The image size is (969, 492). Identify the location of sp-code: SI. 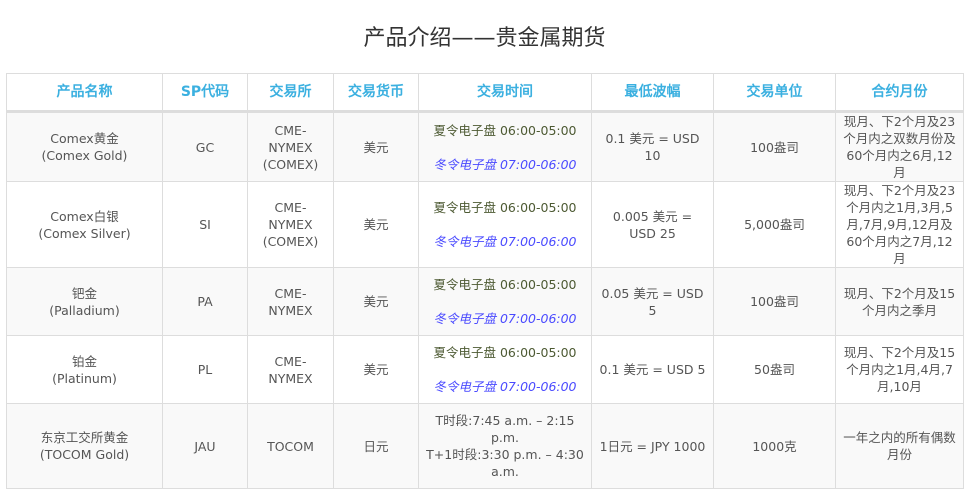
(205, 224).